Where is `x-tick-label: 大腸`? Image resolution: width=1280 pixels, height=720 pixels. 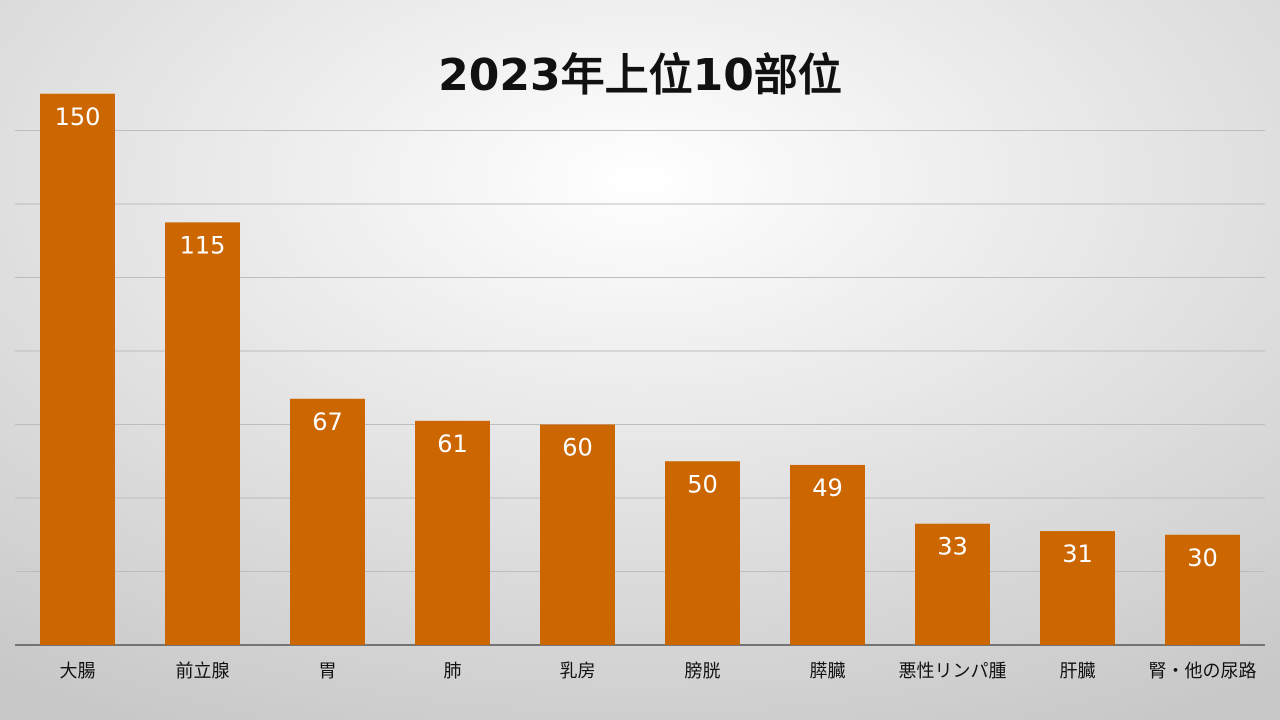
x-tick-label: 大腸 is located at coordinates (78, 671).